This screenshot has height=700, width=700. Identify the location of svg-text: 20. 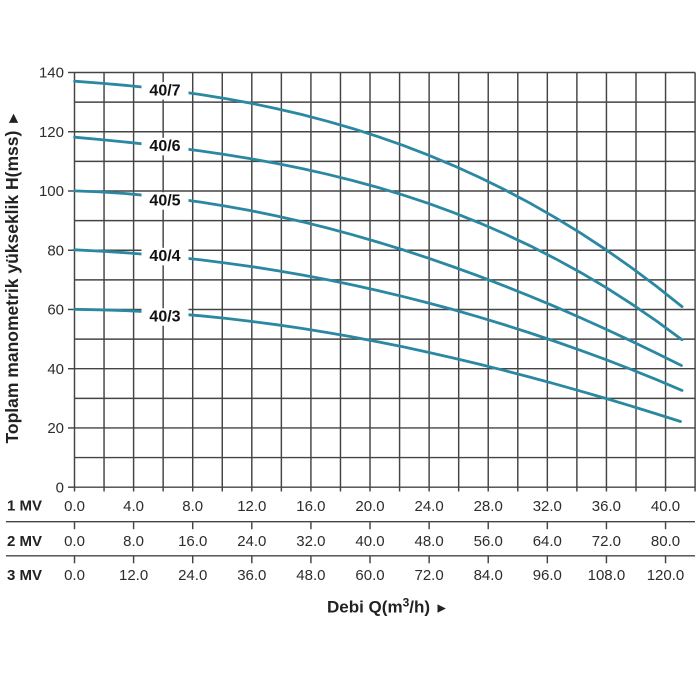
(55, 428).